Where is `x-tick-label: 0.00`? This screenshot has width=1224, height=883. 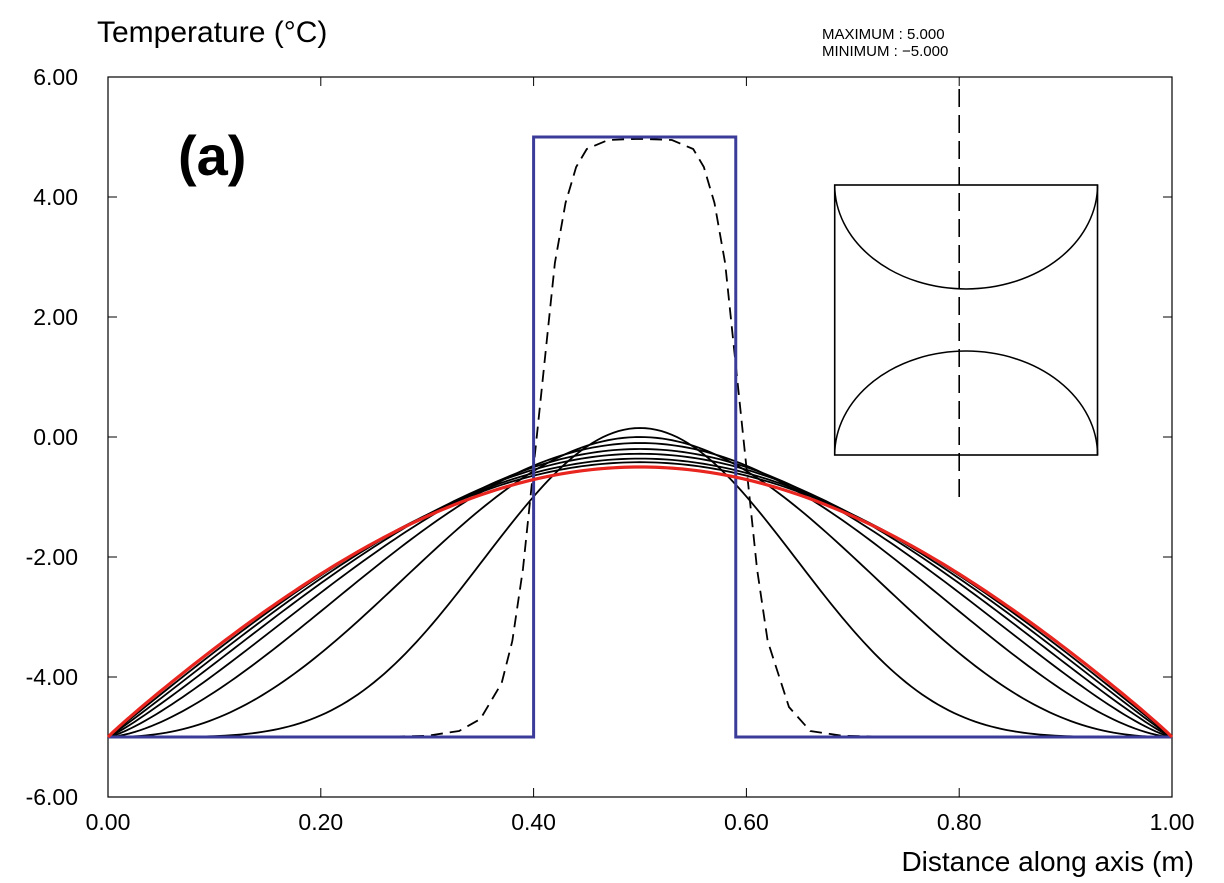 x-tick-label: 0.00 is located at coordinates (108, 822).